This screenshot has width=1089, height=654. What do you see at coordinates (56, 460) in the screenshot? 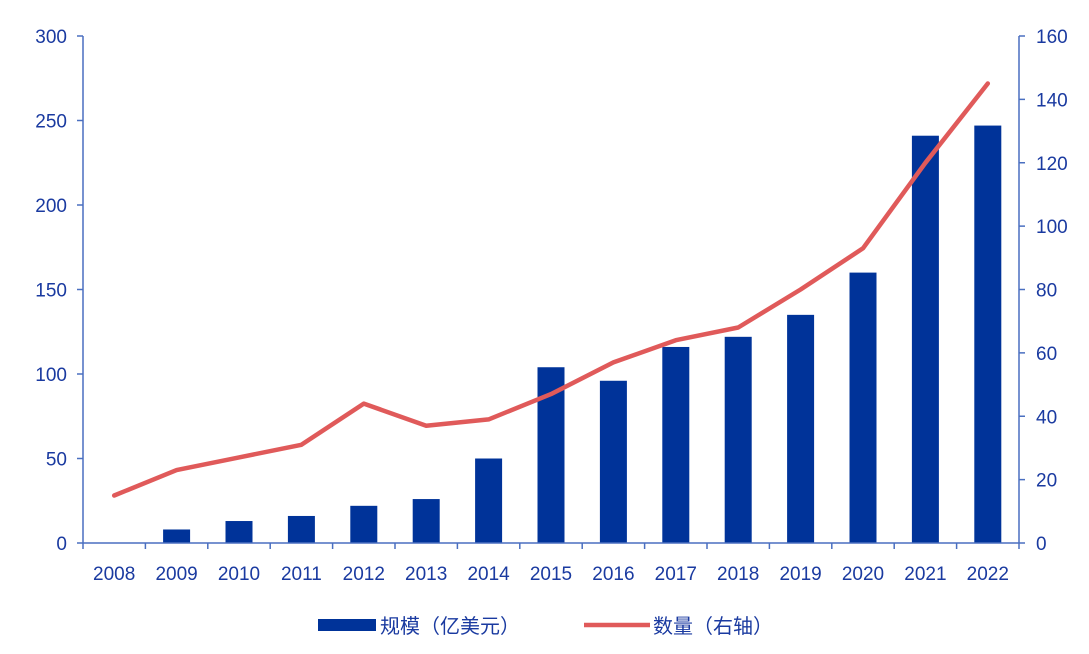
I see `left-tick-label: 50` at bounding box center [56, 460].